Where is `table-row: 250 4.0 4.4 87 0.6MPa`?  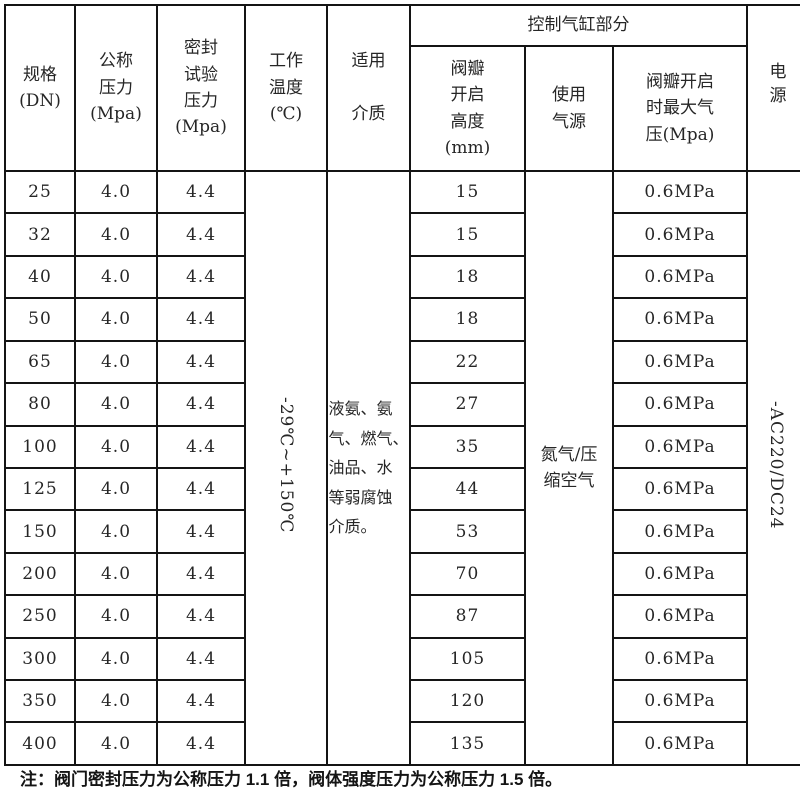 table-row: 250 4.0 4.4 87 0.6MPa is located at coordinates (402, 616).